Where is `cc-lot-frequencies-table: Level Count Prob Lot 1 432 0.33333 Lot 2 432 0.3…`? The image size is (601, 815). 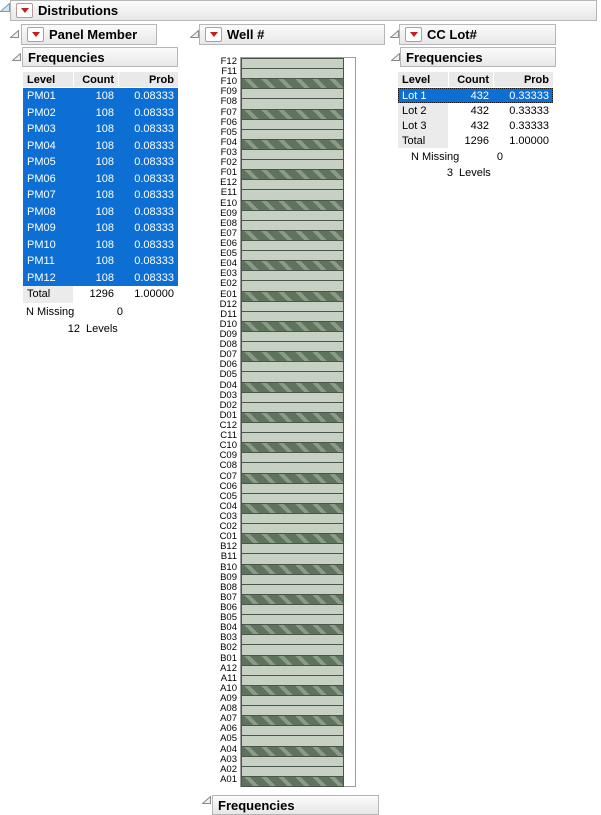 cc-lot-frequencies-table: Level Count Prob Lot 1 432 0.33333 Lot 2 432 0.3… is located at coordinates (475, 110).